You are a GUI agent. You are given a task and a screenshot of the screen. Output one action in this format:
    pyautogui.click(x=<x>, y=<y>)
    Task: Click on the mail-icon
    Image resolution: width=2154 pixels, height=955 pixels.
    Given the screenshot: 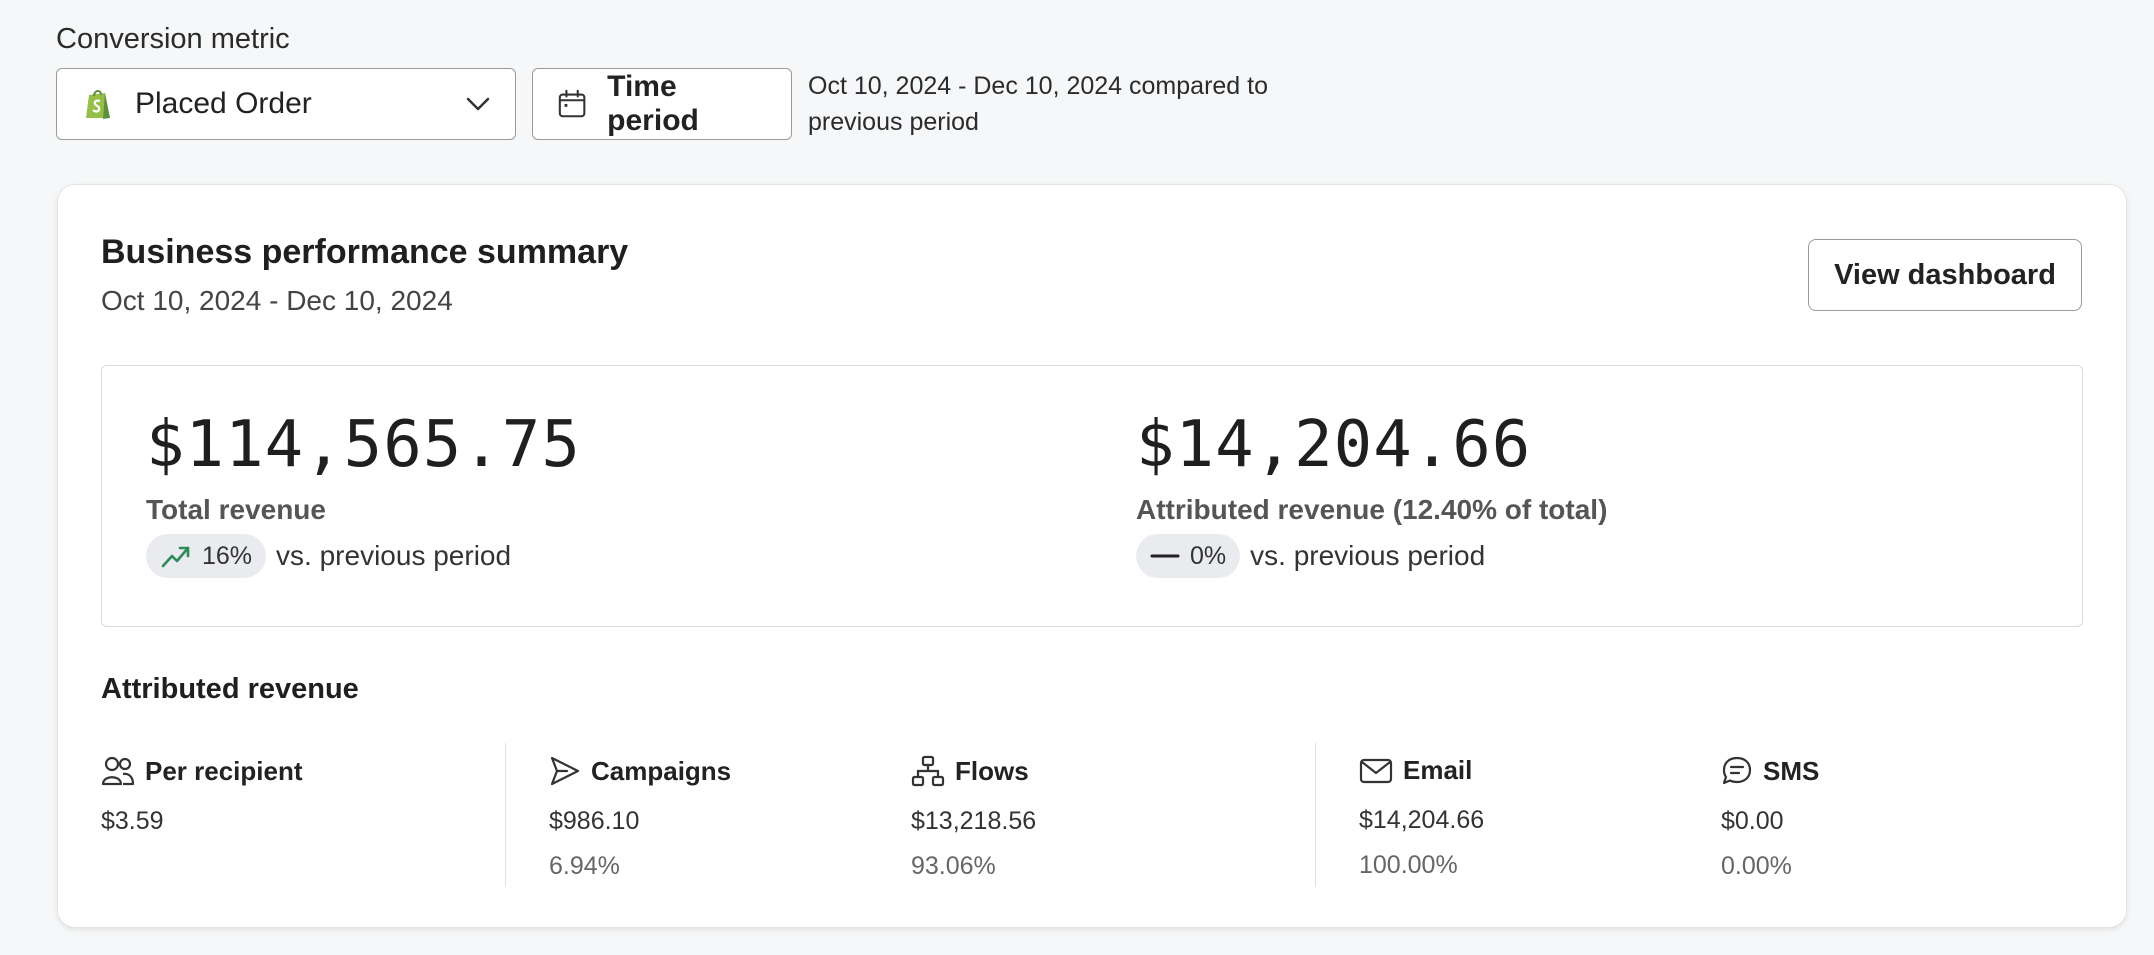 What is the action you would take?
    pyautogui.click(x=1376, y=770)
    